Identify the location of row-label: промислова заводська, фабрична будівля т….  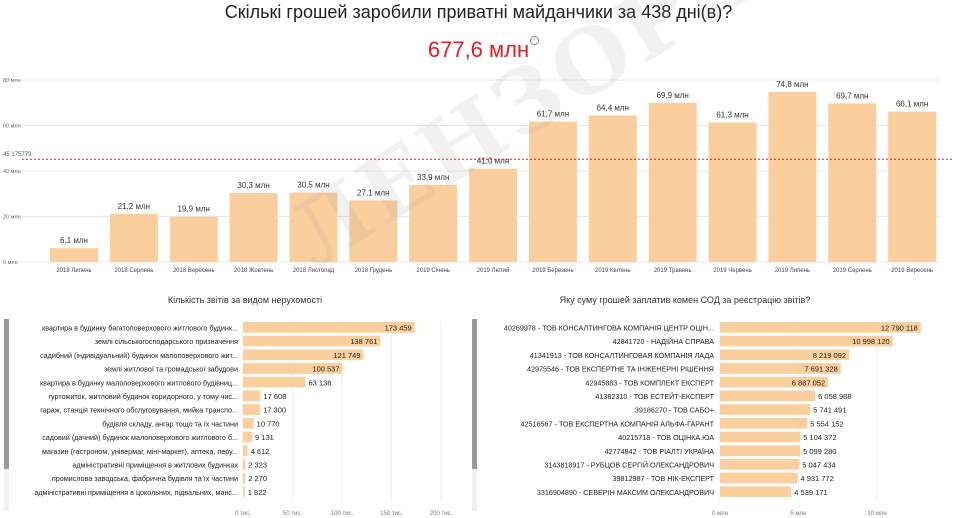
(145, 478).